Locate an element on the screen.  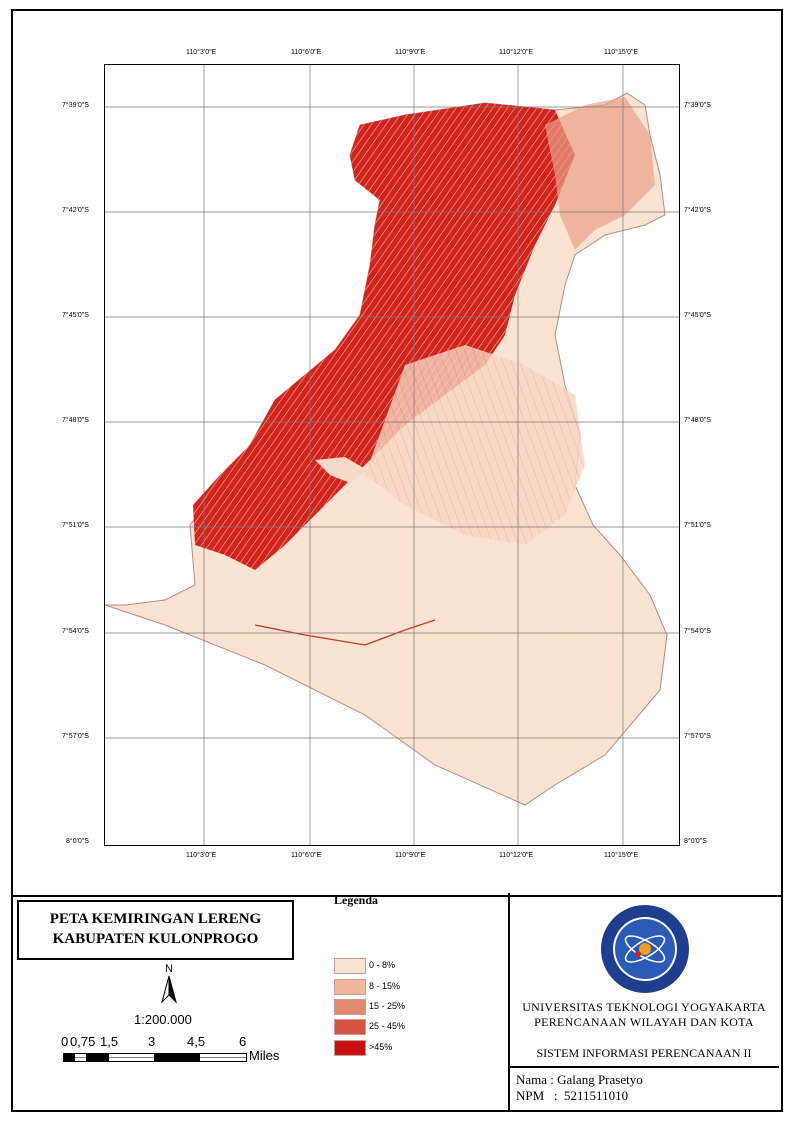
legend-label: >45% is located at coordinates (381, 1047).